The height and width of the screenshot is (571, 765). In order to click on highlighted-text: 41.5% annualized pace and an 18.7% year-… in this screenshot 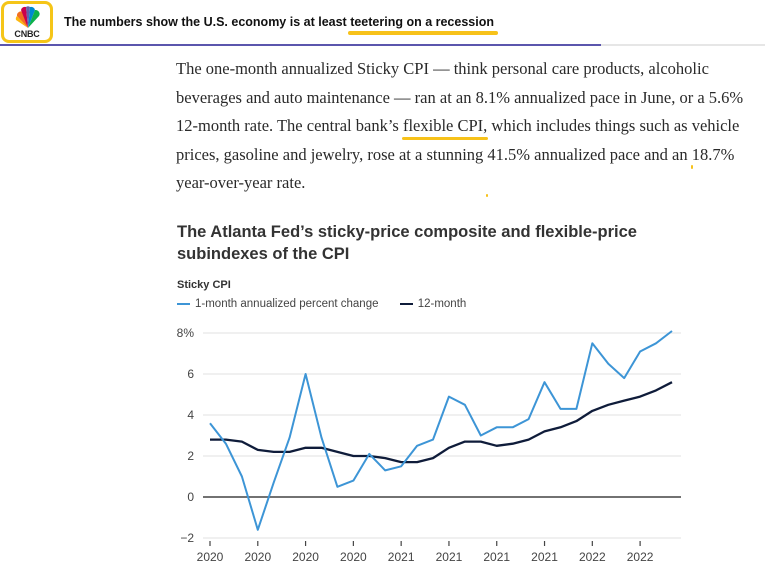, I will do `click(455, 168)`.